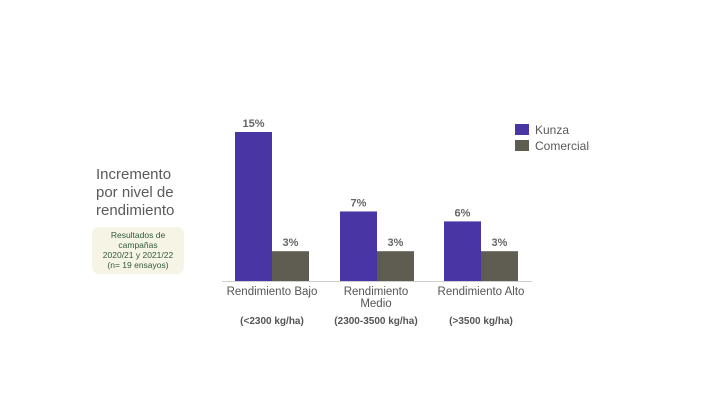  What do you see at coordinates (138, 265) in the screenshot?
I see `note-line-4: (n= 19 ensayos)` at bounding box center [138, 265].